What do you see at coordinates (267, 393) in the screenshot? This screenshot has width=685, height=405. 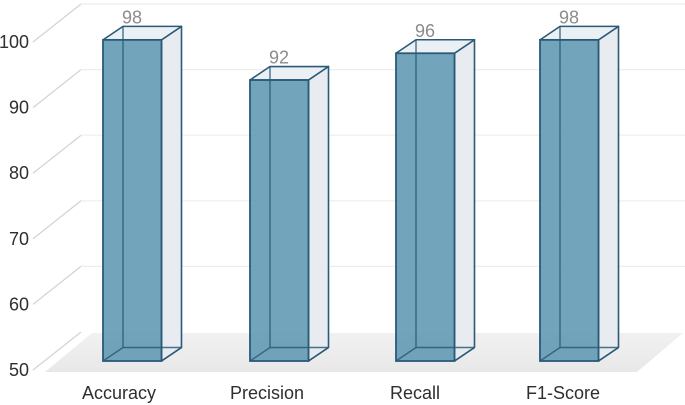 I see `x-axis-category-label: Precision` at bounding box center [267, 393].